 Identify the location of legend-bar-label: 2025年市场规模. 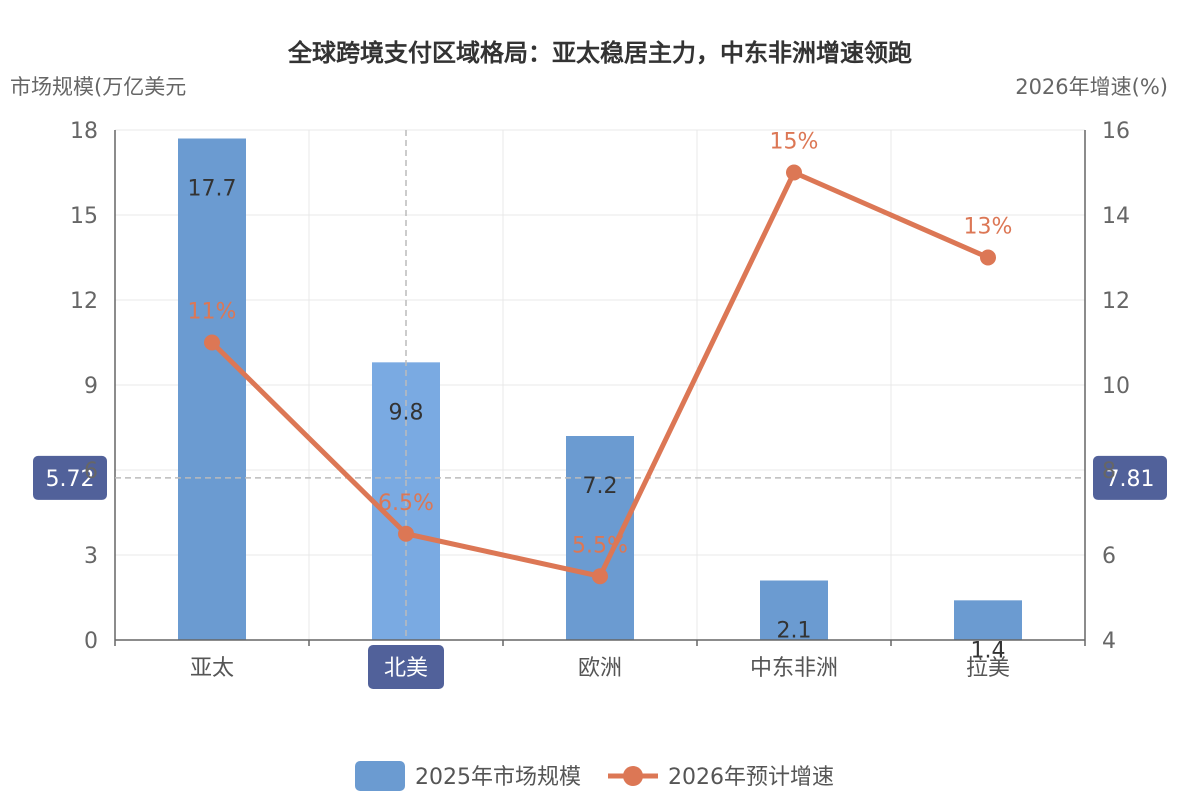
(498, 777).